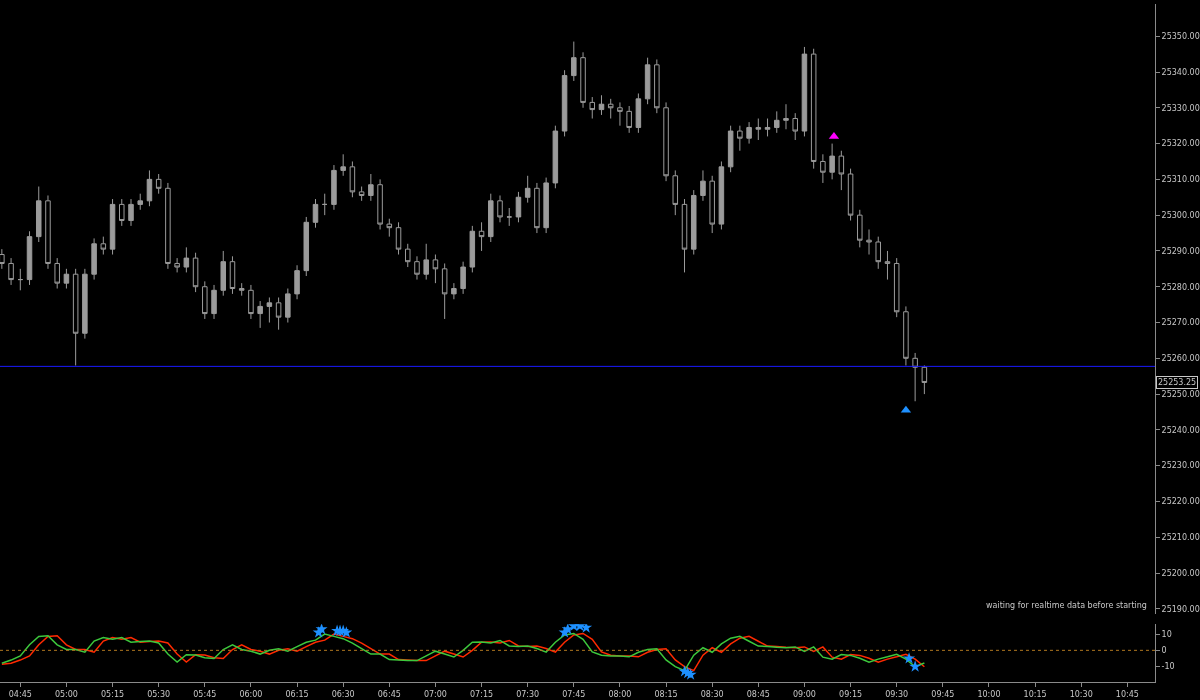 The height and width of the screenshot is (700, 1200). What do you see at coordinates (528, 694) in the screenshot?
I see `x-tick-label: 07:30` at bounding box center [528, 694].